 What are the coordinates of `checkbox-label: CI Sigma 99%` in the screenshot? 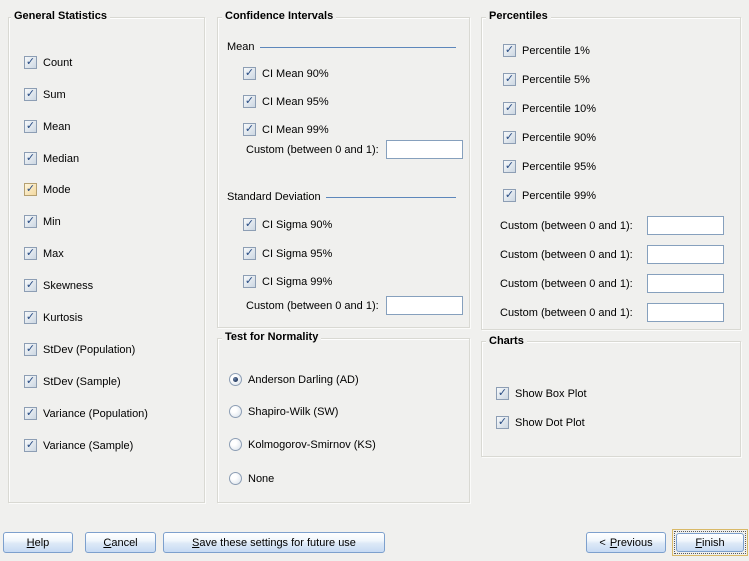 It's located at (297, 281).